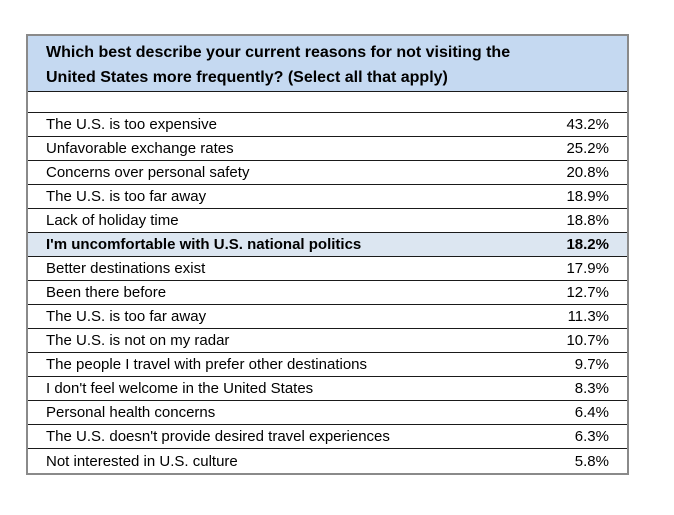 The width and height of the screenshot is (674, 515). Describe the element at coordinates (587, 268) in the screenshot. I see `row-value: 17.9%` at that location.